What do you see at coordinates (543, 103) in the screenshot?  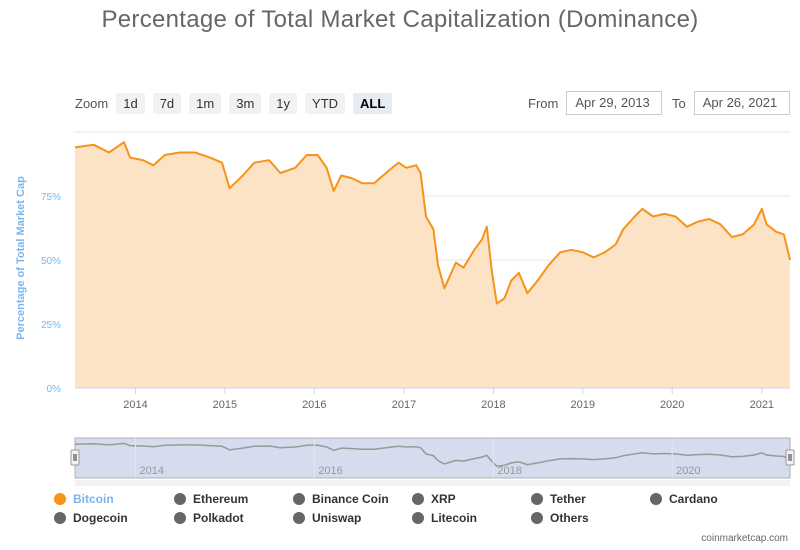 I see `range-from-label: From` at bounding box center [543, 103].